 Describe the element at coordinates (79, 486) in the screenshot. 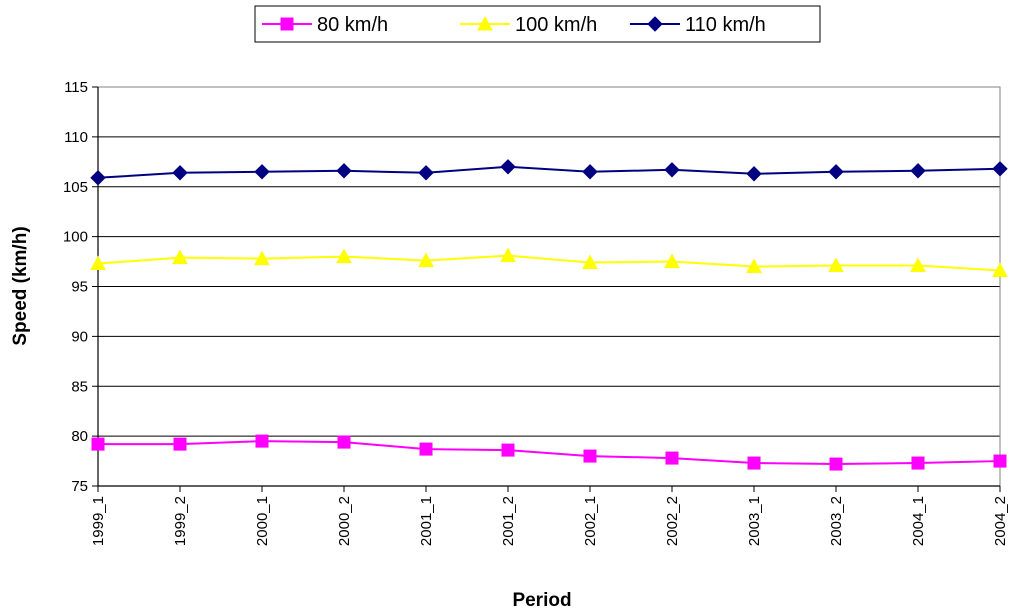

I see `y-tick-label: 75` at that location.